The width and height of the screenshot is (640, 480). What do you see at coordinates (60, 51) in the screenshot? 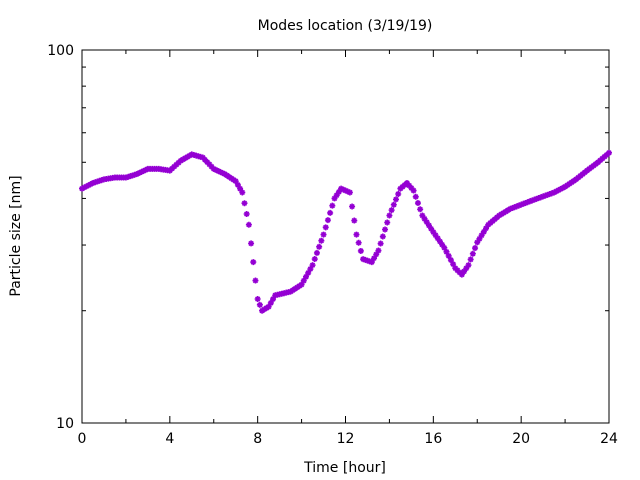
I see `y-tick-label: 100` at bounding box center [60, 51].